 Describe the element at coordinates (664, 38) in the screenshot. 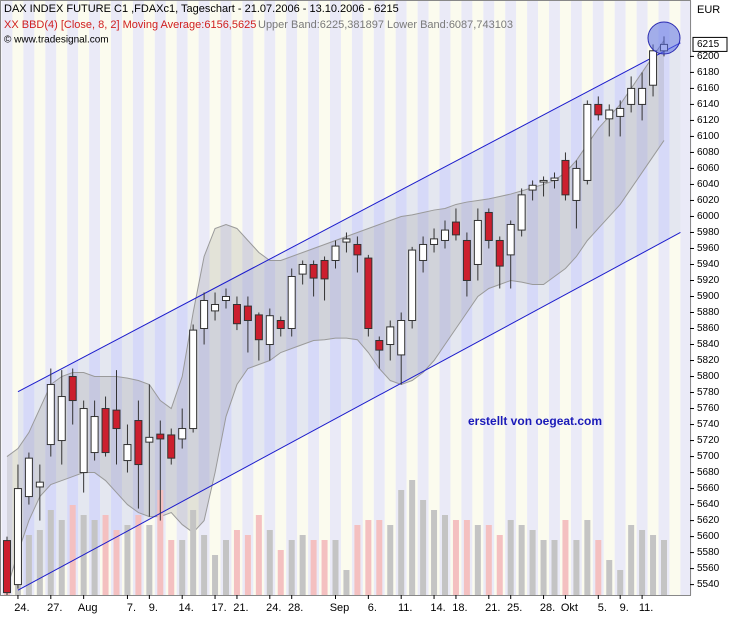

I see `highlight-circle` at that location.